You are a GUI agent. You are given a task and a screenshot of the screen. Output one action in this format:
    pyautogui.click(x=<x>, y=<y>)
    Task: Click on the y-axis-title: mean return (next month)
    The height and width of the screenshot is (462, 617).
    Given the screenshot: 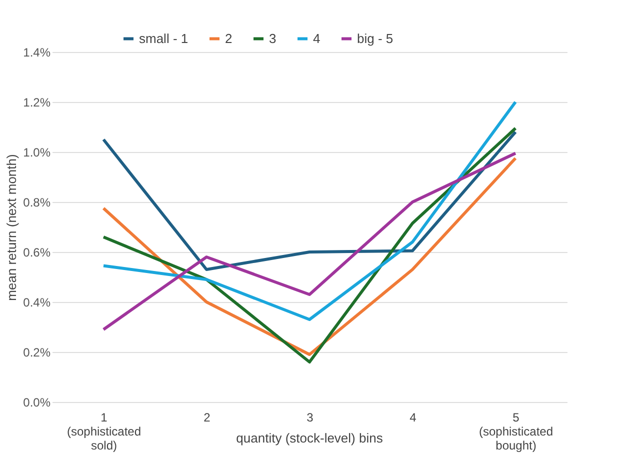 What is the action you would take?
    pyautogui.click(x=12, y=227)
    